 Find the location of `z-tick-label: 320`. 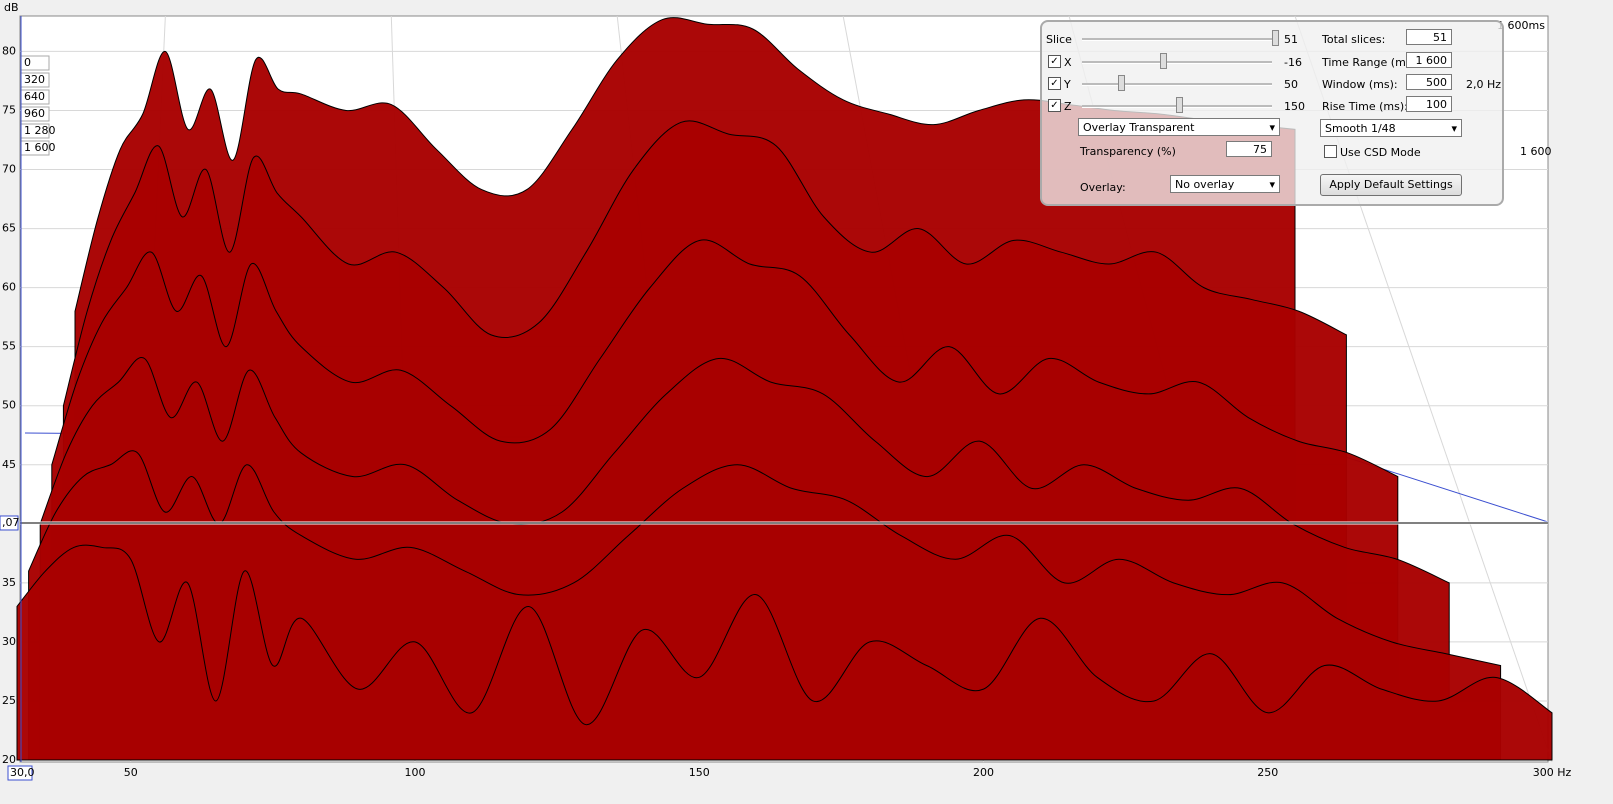

z-tick-label: 320 is located at coordinates (34, 79).